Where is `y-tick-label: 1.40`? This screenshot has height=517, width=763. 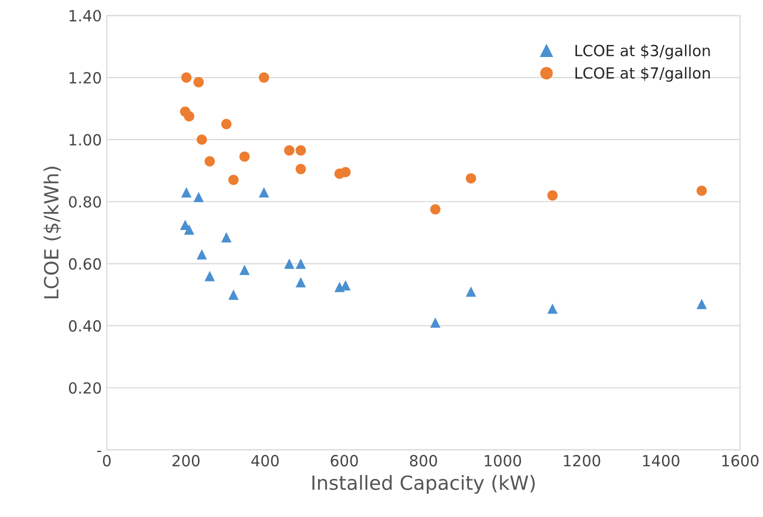
y-tick-label: 1.40 is located at coordinates (85, 16).